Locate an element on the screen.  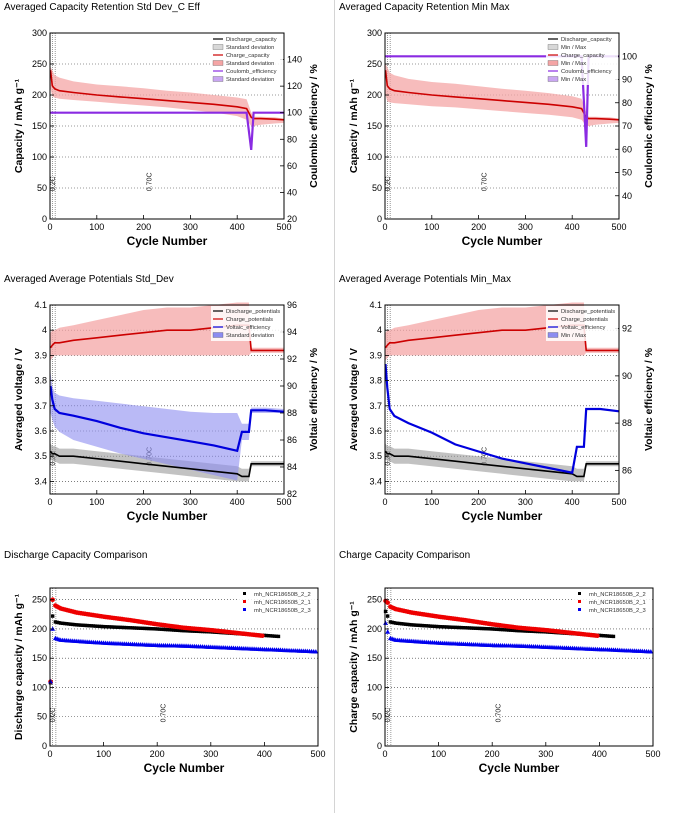
y2-tick-label: 84 is located at coordinates (292, 467).